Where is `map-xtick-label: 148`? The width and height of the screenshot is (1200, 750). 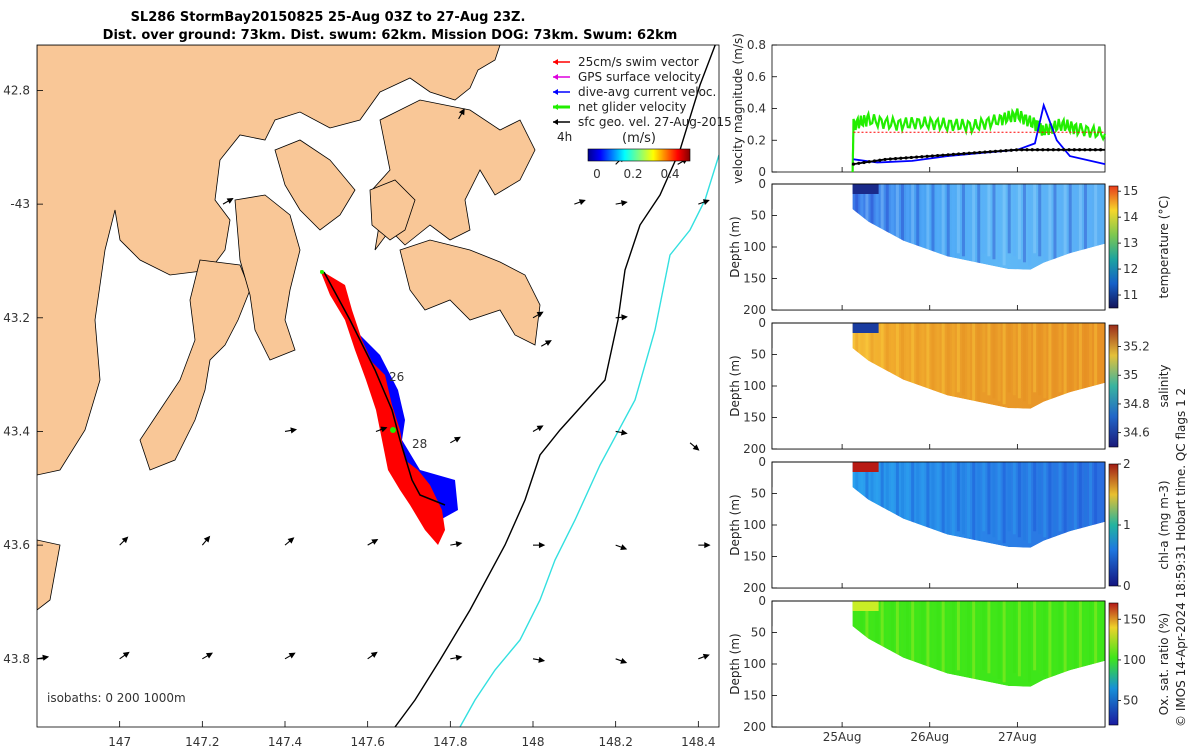
map-xtick-label: 148 is located at coordinates (533, 742).